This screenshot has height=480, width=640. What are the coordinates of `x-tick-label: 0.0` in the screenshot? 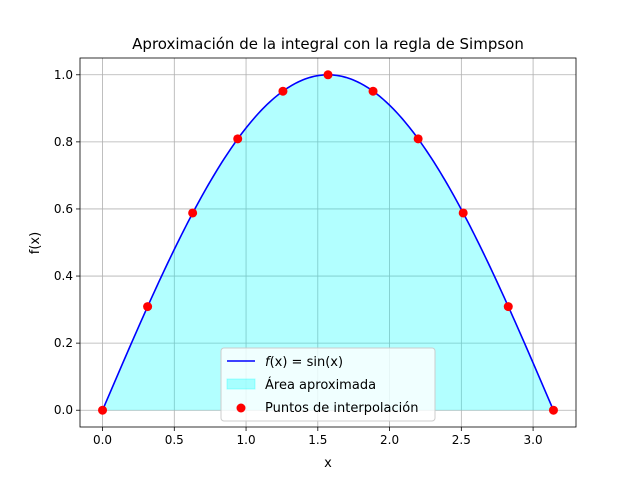 It's located at (102, 440).